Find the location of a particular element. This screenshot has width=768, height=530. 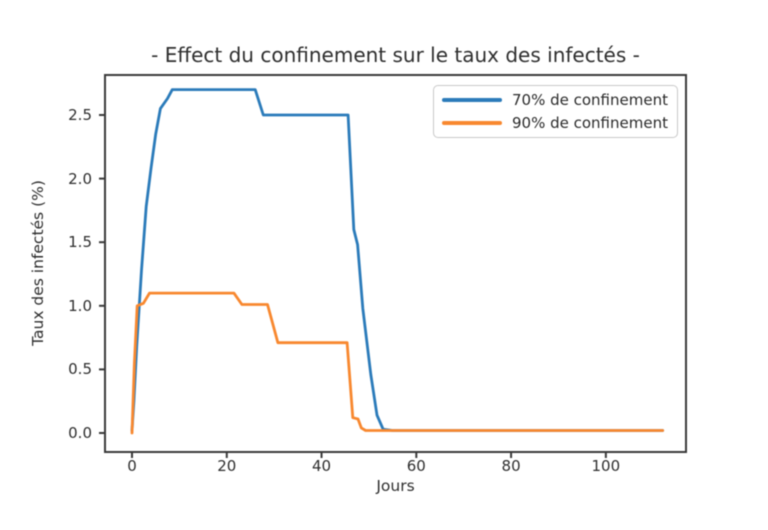

x-tick-label: 40 is located at coordinates (321, 466).